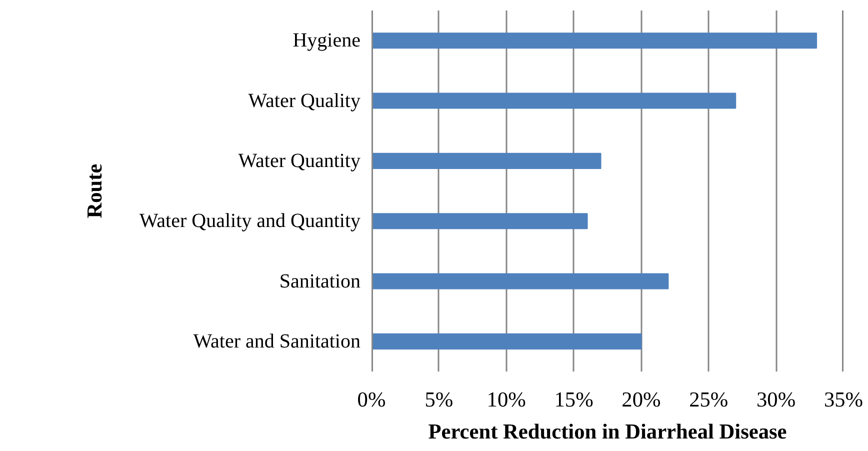  What do you see at coordinates (574, 400) in the screenshot?
I see `x-tick-label: 15%` at bounding box center [574, 400].